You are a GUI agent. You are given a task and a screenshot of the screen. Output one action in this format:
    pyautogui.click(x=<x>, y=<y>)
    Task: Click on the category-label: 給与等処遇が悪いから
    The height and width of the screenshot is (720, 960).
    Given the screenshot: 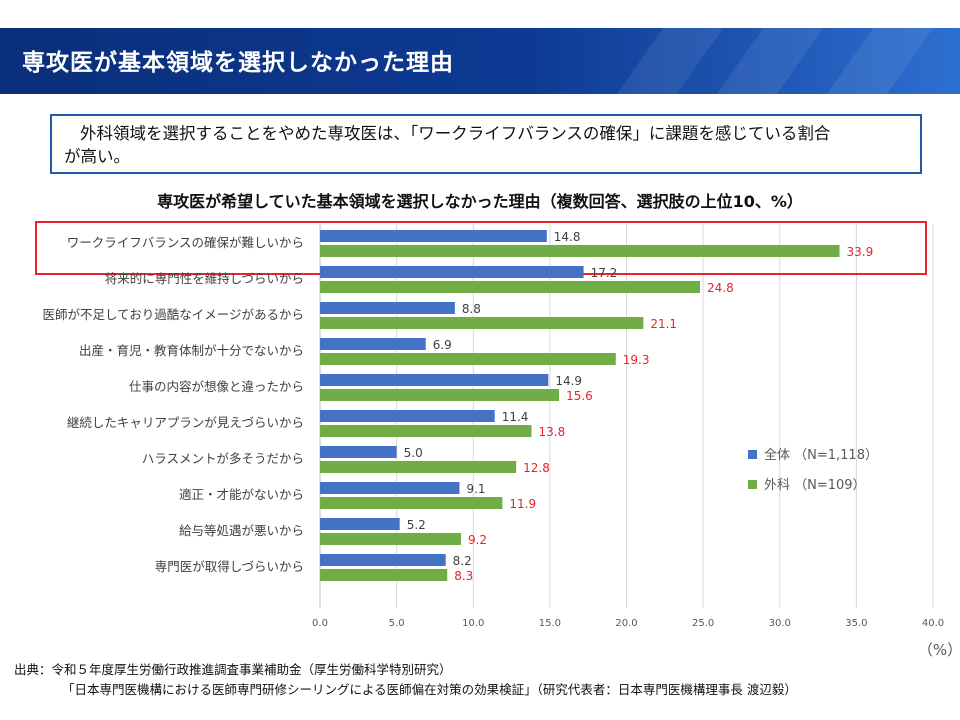 What is the action you would take?
    pyautogui.click(x=241, y=530)
    